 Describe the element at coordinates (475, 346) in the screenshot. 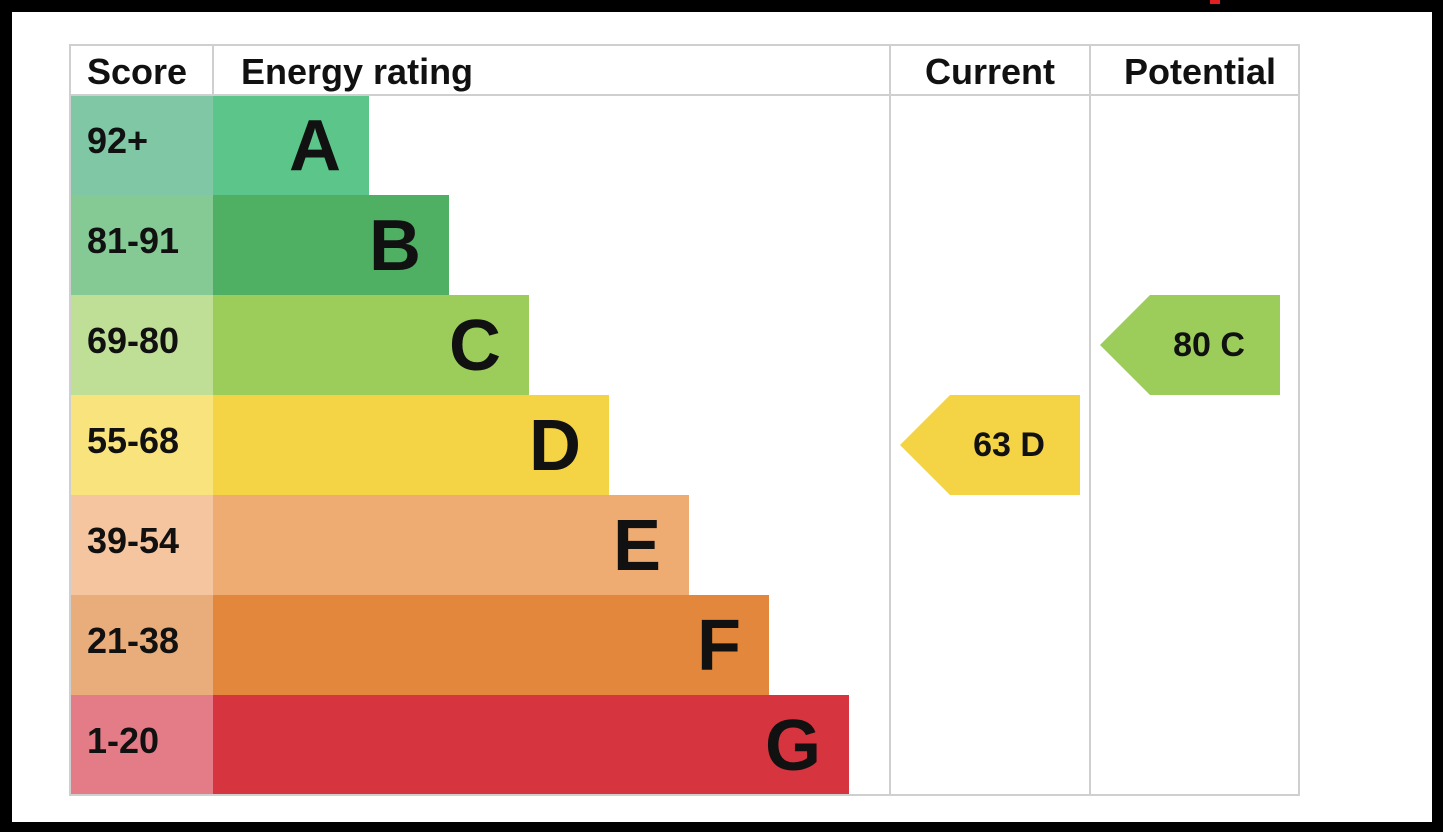

I see `band-letter-c: C` at that location.